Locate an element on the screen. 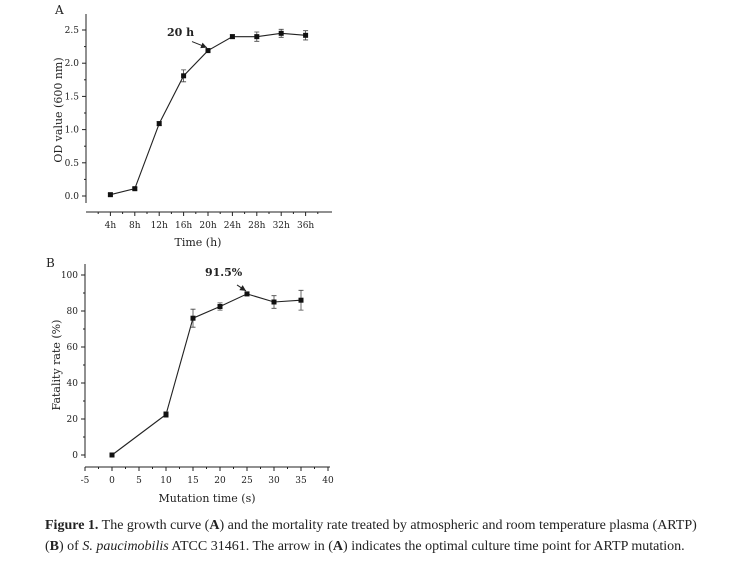  panel-b-series is located at coordinates (206, 373).